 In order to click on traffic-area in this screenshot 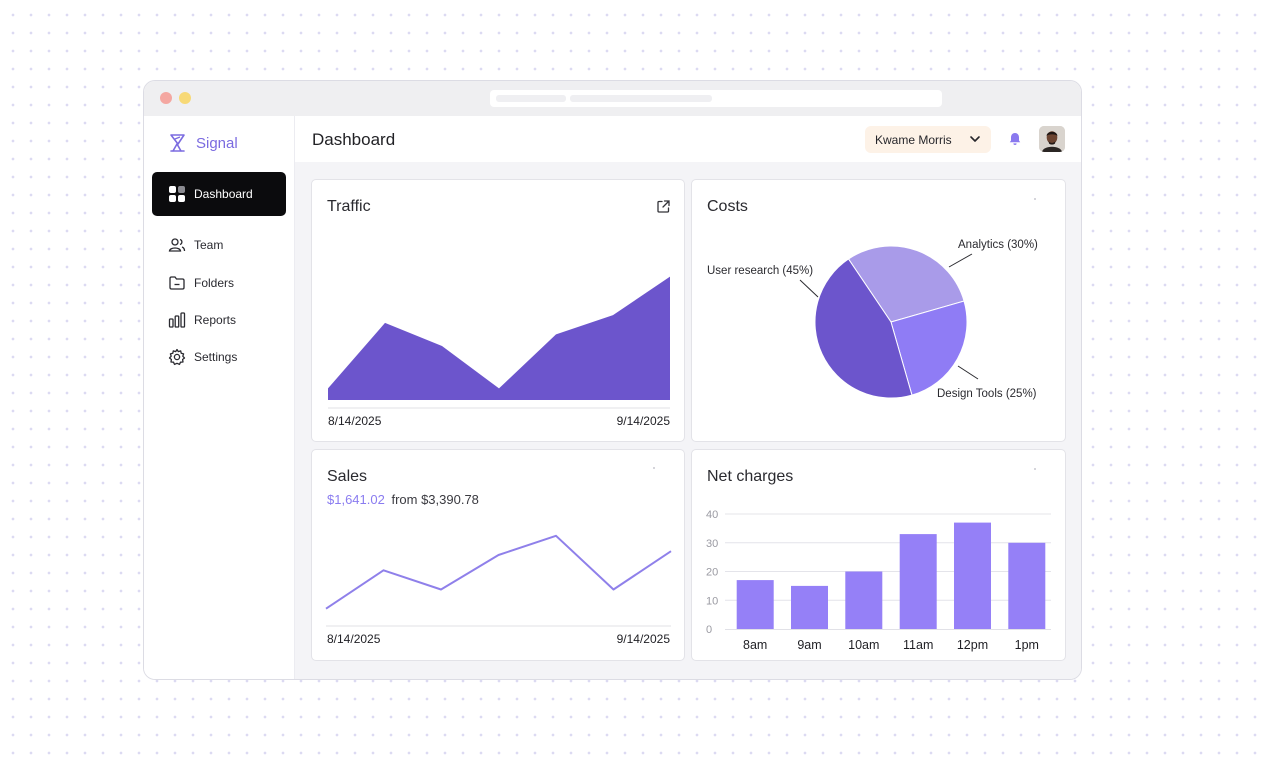, I will do `click(499, 338)`.